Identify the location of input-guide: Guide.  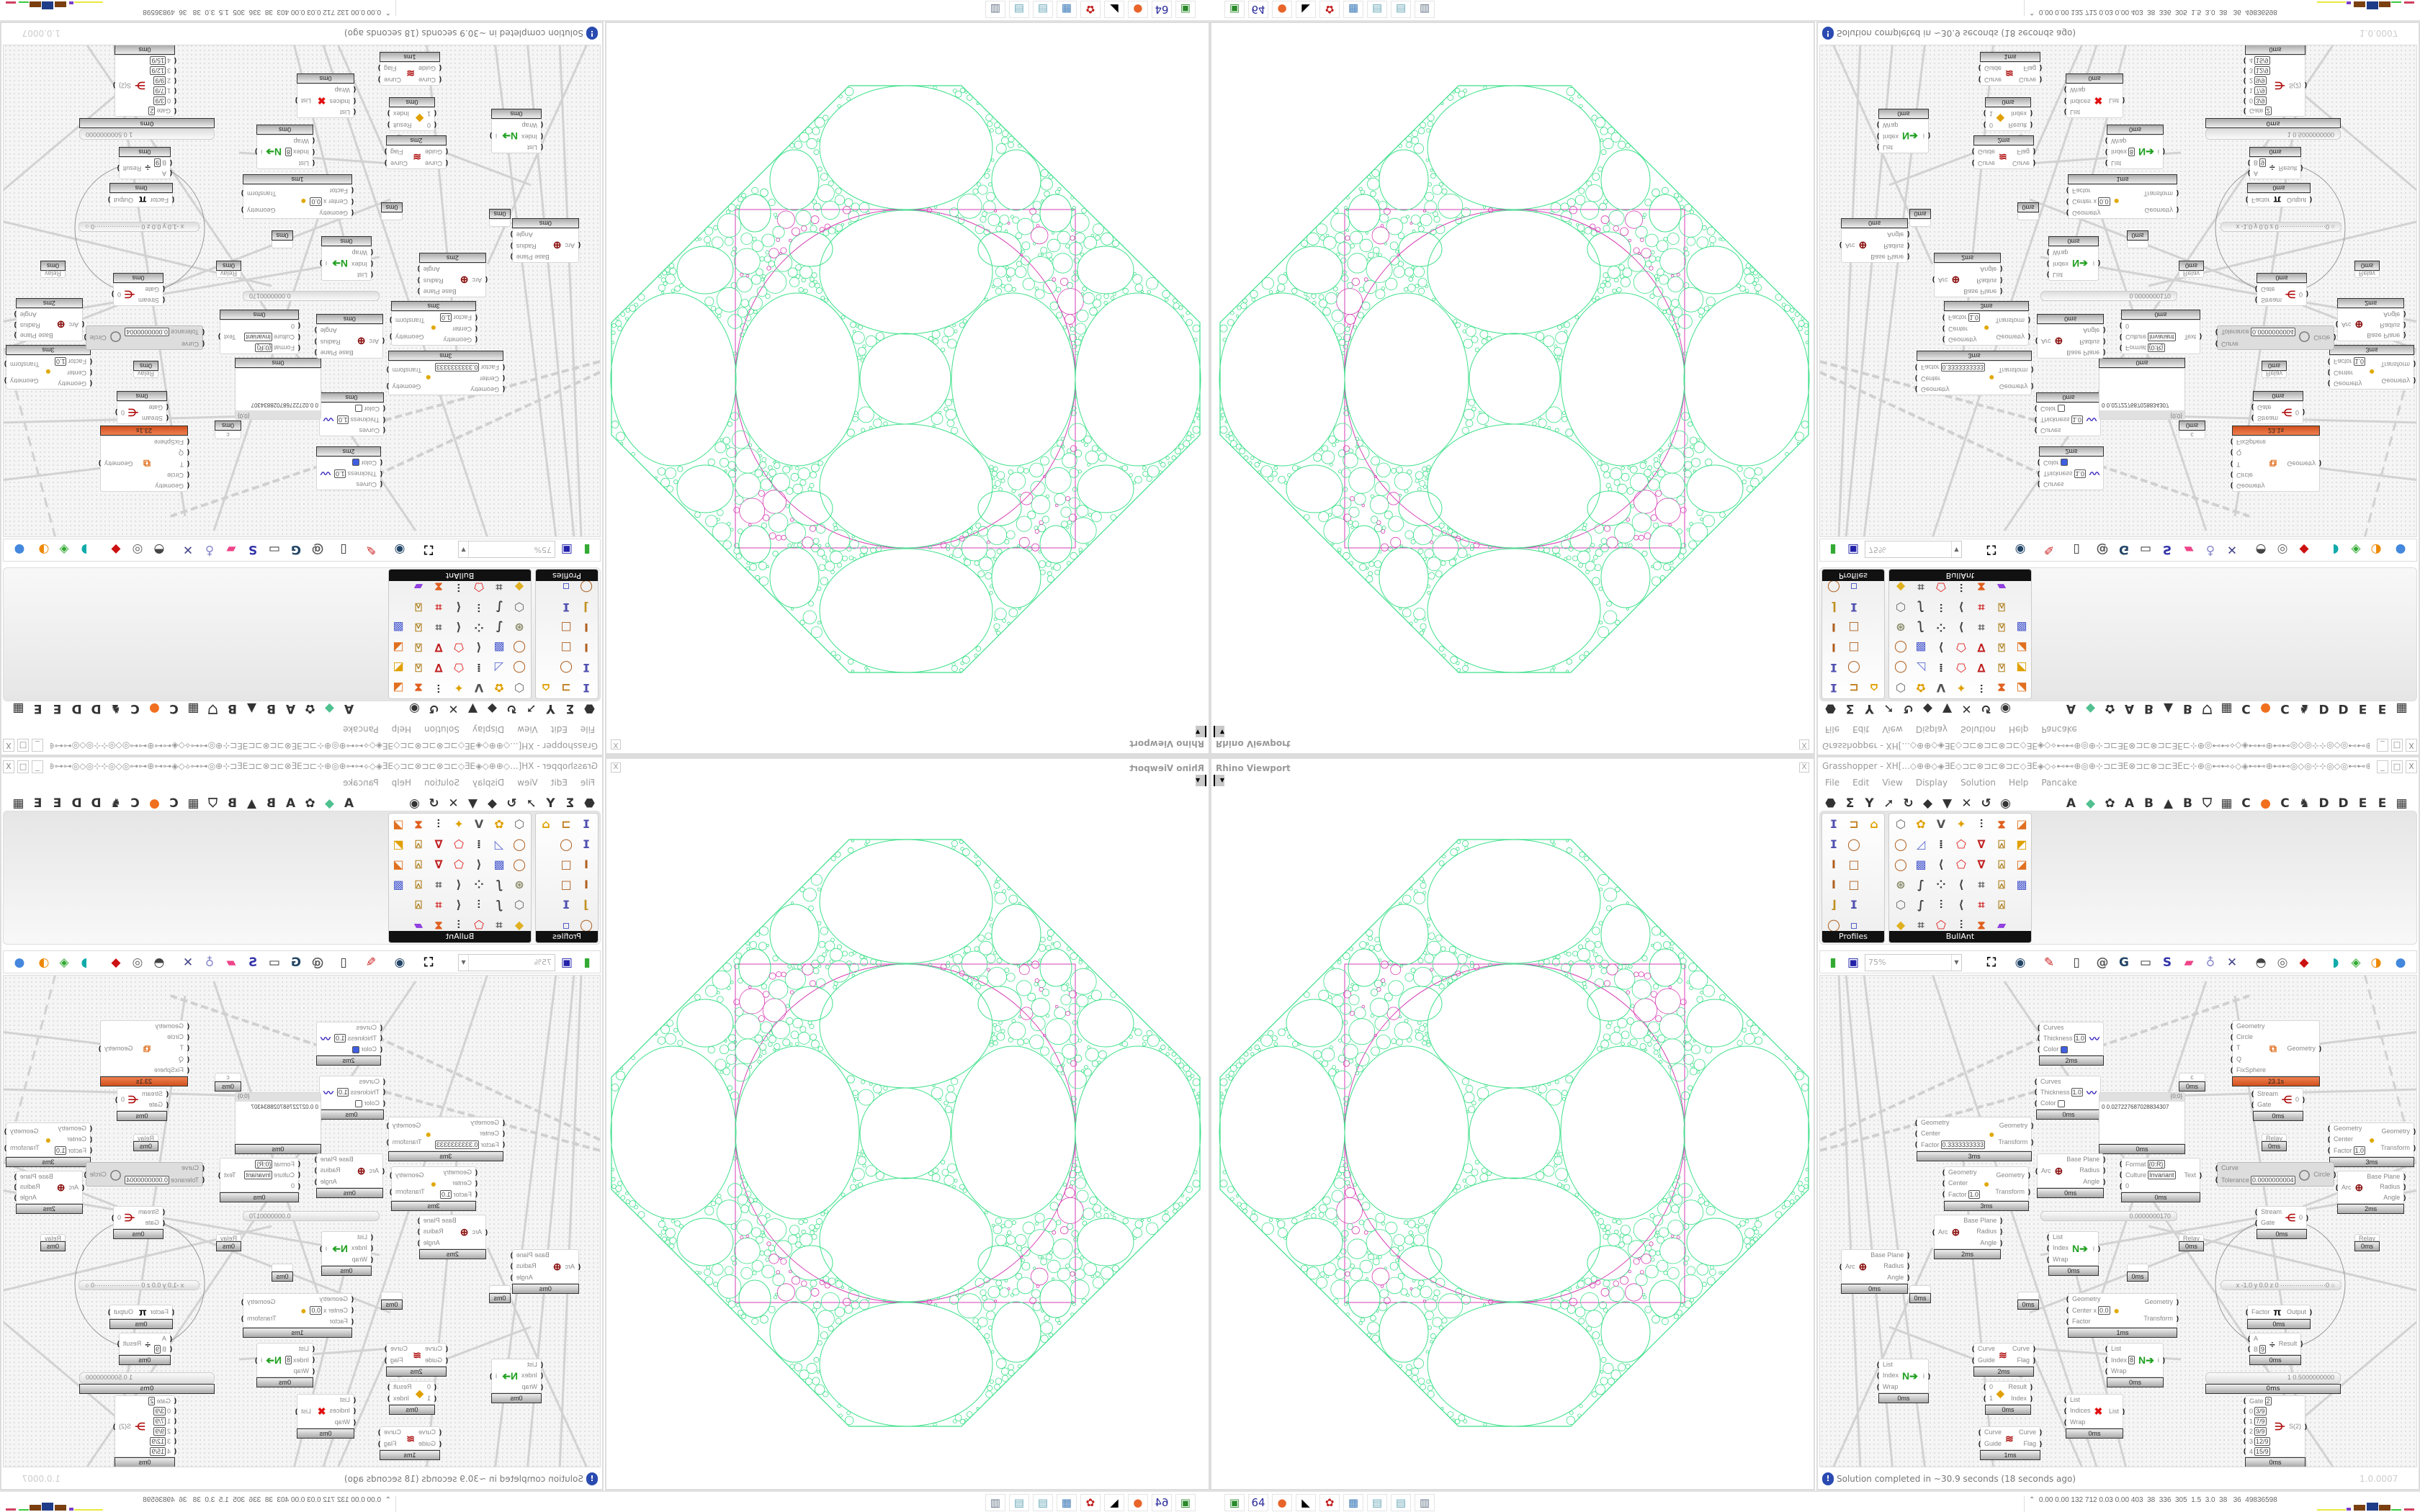
(1993, 68).